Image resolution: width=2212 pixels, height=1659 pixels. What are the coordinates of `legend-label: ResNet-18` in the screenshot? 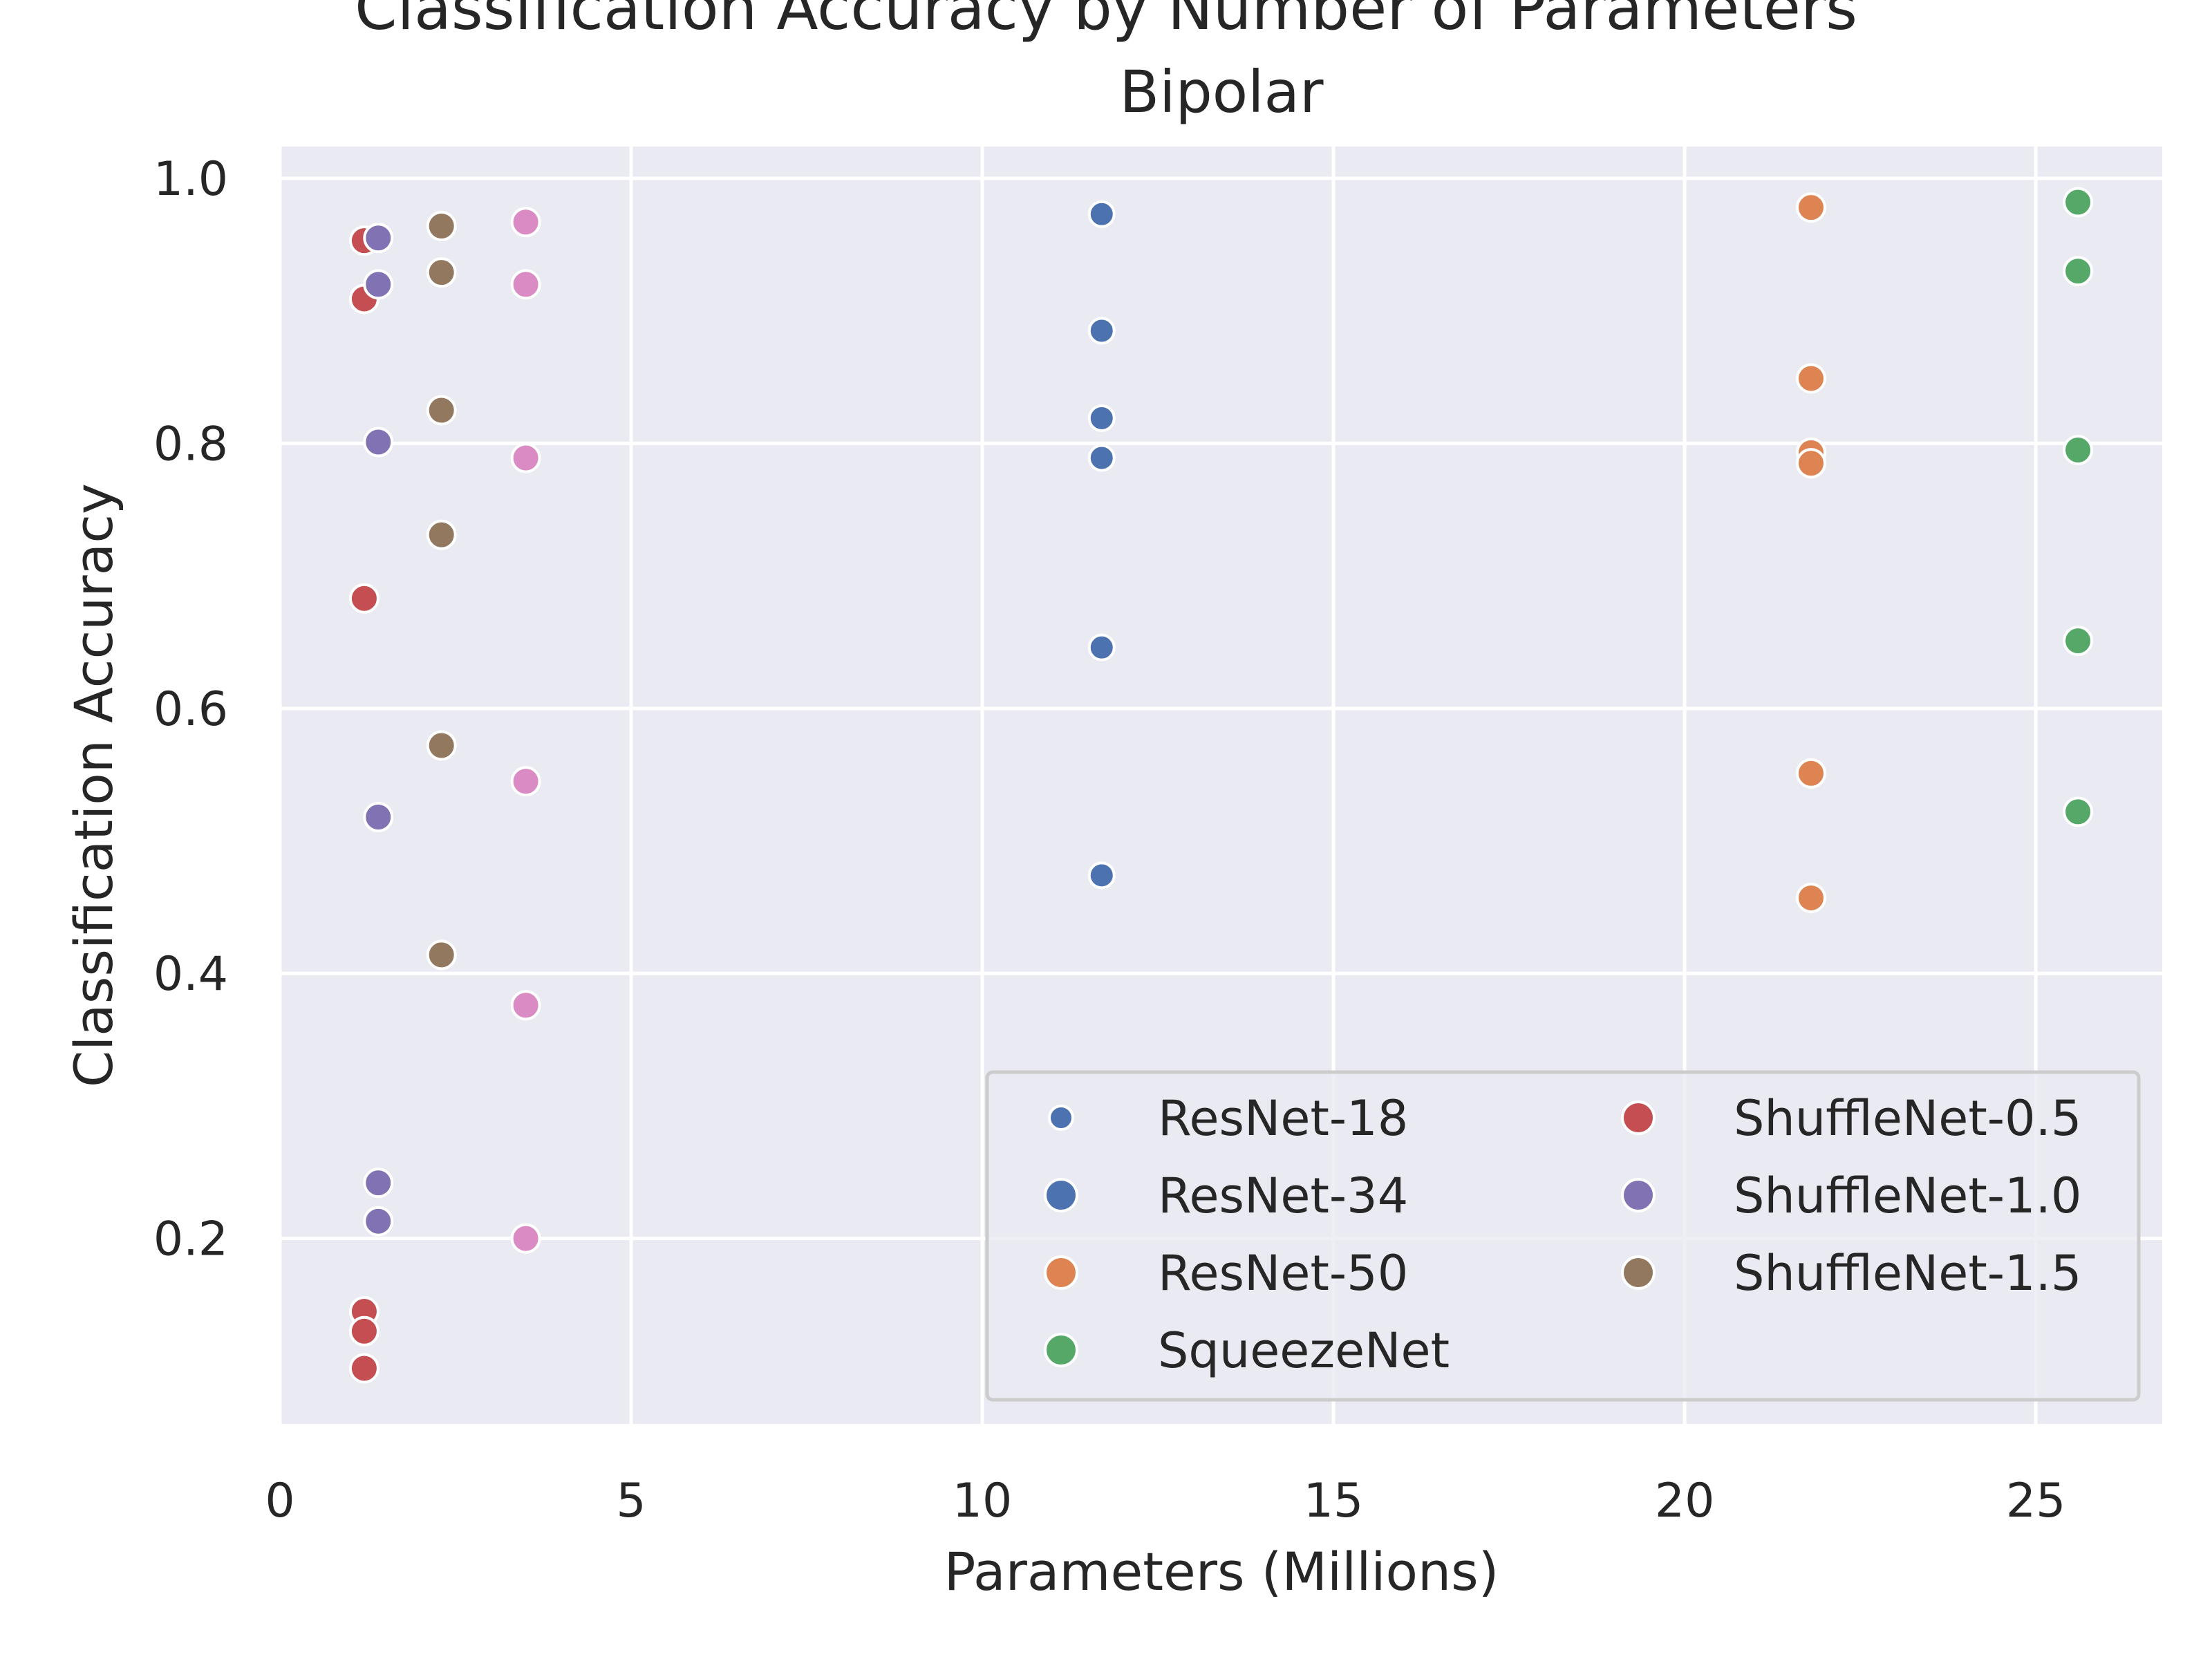 It's located at (1283, 1118).